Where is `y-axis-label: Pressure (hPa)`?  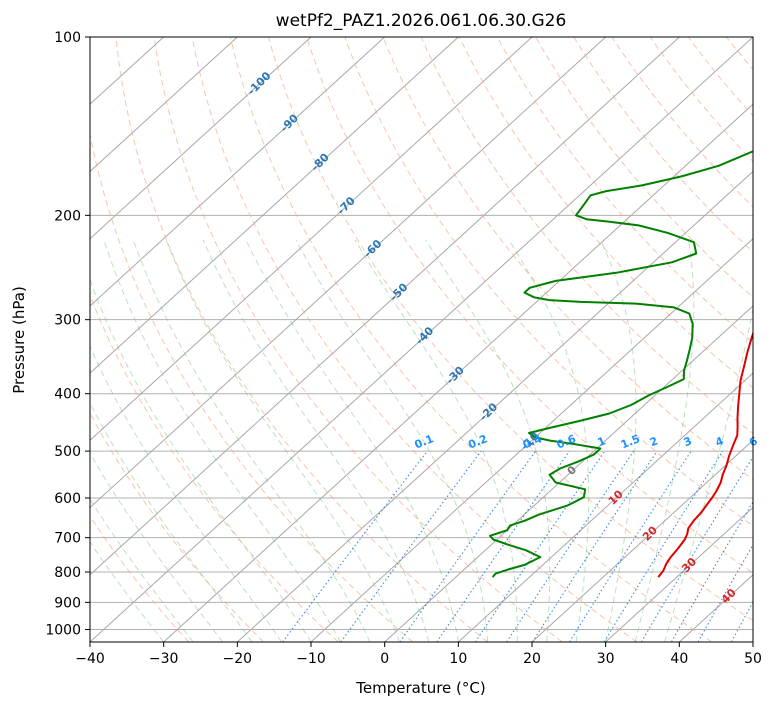 y-axis-label: Pressure (hPa) is located at coordinates (19, 340).